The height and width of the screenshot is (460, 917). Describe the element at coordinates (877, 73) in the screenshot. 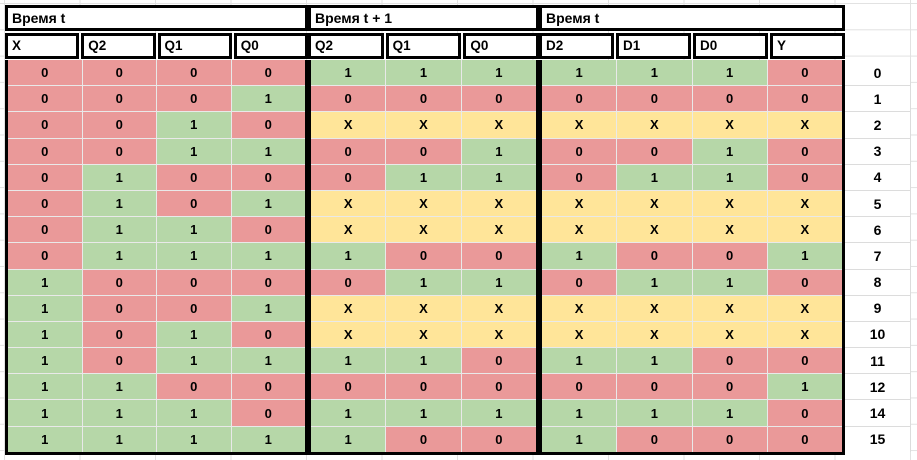

I see `row-label: 0` at that location.